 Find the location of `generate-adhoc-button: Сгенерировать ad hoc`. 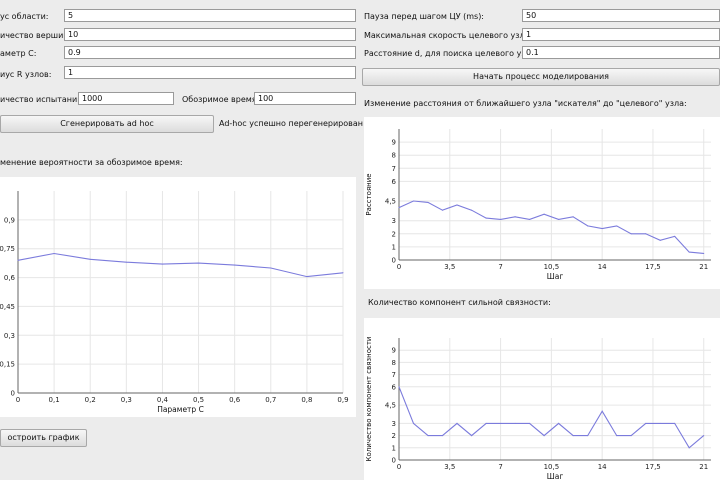

generate-adhoc-button: Сгенерировать ad hoc is located at coordinates (107, 124).